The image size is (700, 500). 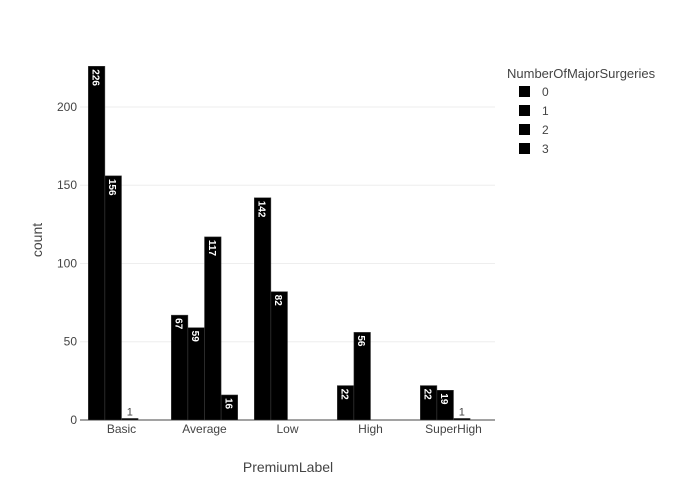 I want to click on y-tick-label: 50, so click(x=71, y=342).